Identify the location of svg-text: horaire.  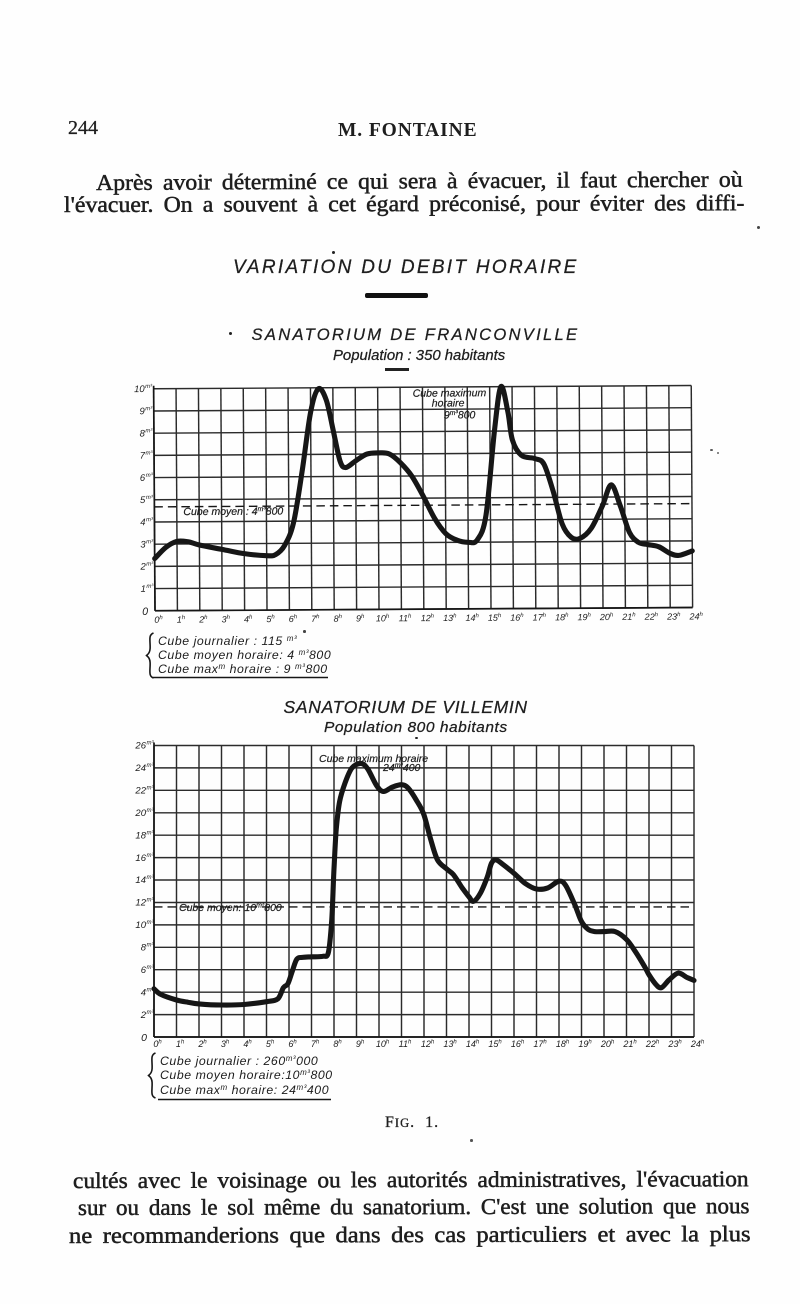
(448, 403).